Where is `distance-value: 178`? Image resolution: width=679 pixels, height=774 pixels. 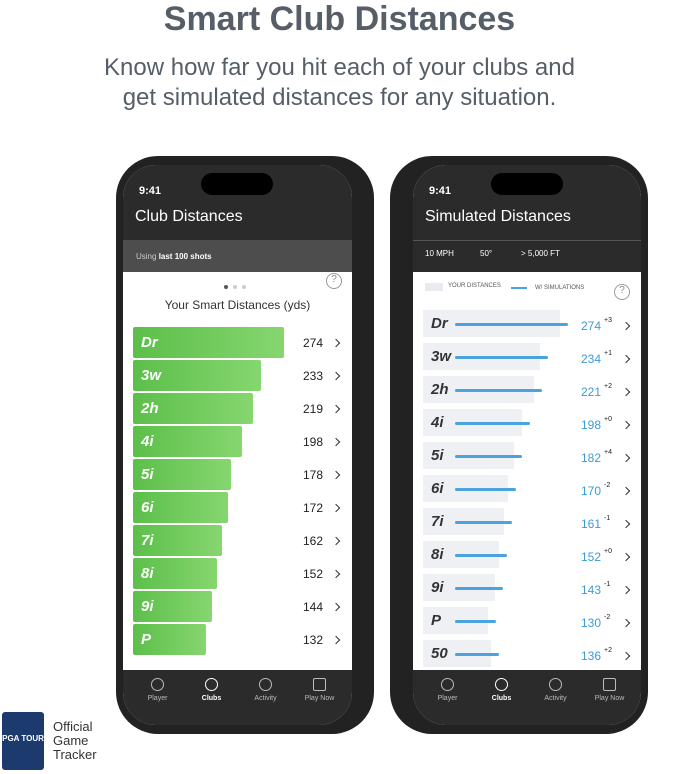
distance-value: 178 is located at coordinates (312, 475).